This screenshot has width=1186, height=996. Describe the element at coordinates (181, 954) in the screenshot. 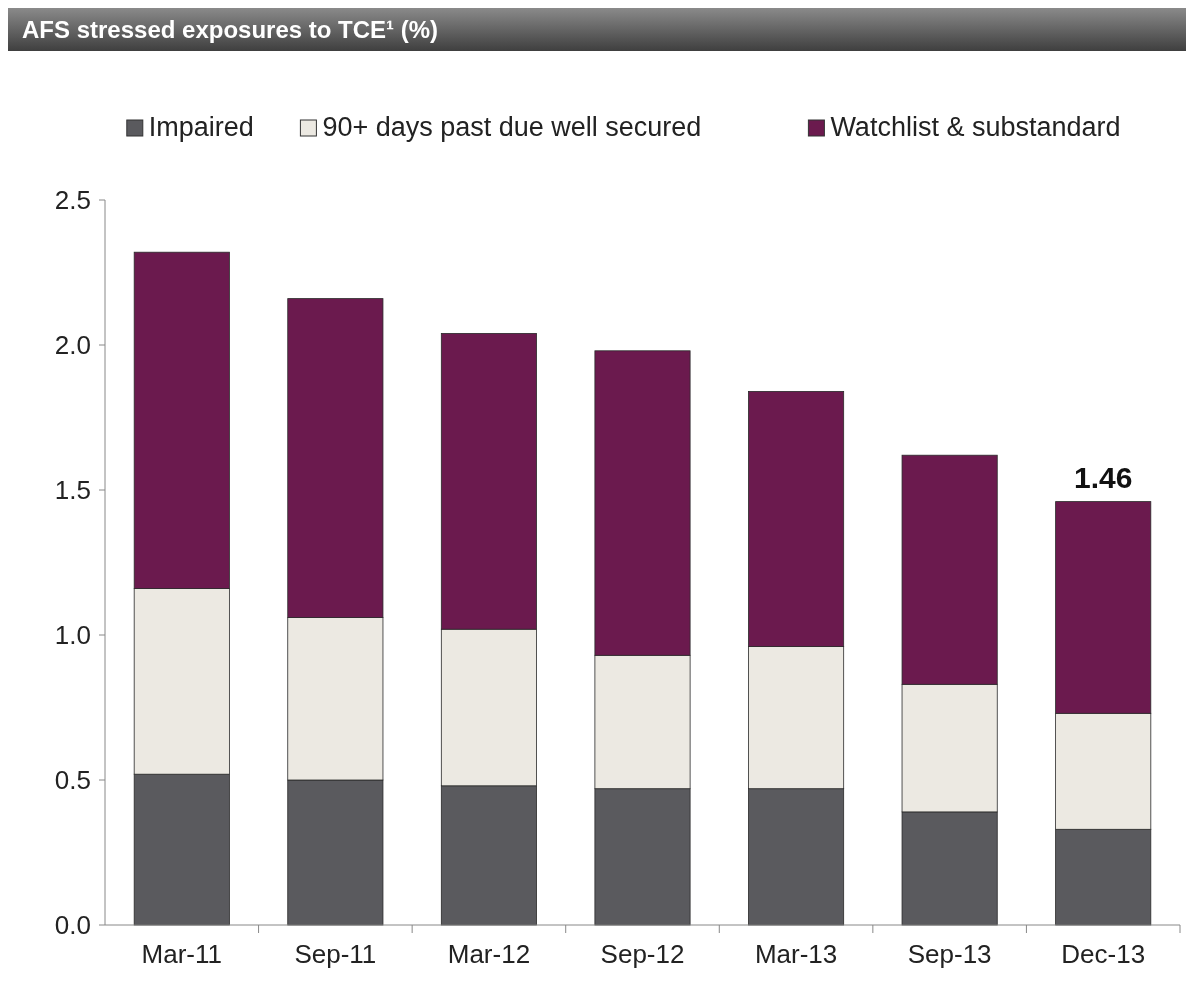

I see `x-tick-label: Mar-11` at that location.